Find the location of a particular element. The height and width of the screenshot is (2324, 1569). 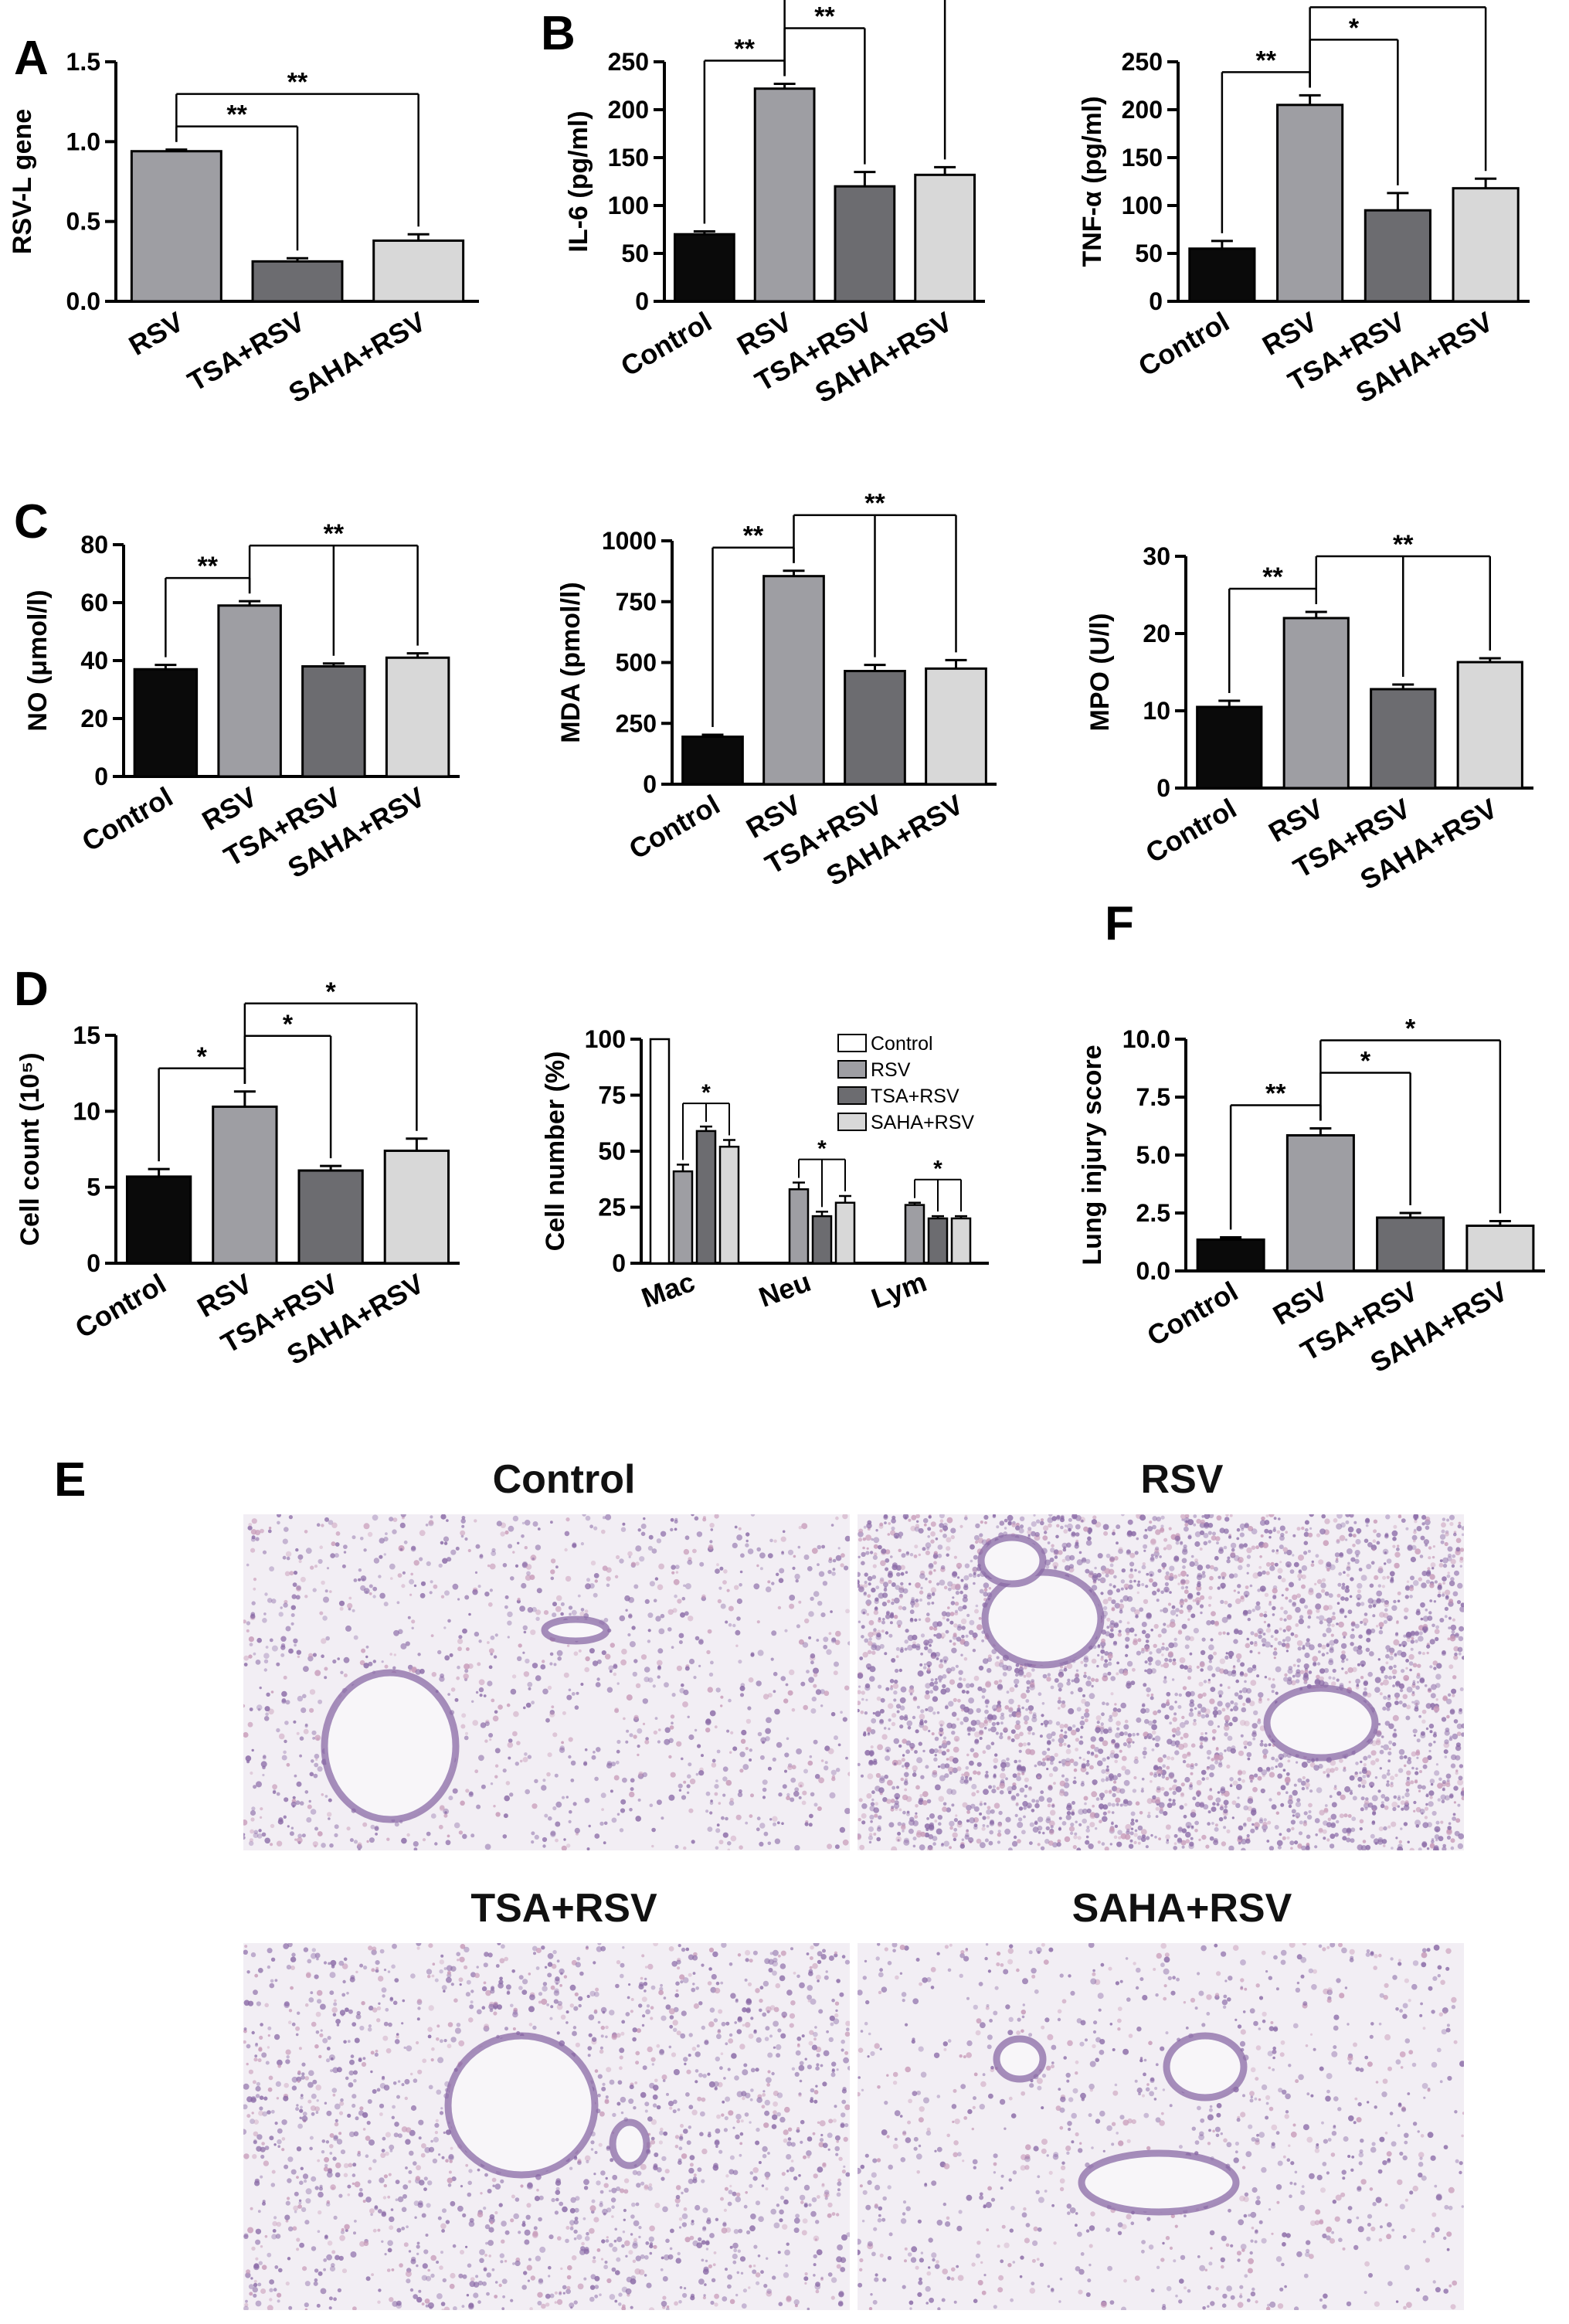

bar-rsv is located at coordinates (1316, 703).